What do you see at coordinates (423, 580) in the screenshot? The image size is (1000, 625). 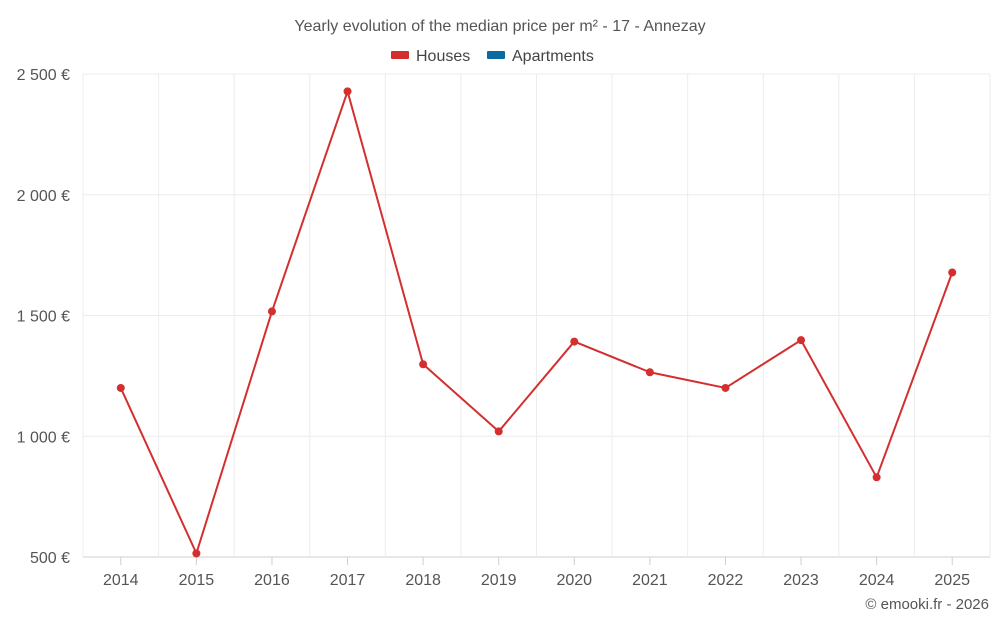 I see `x-tick-label: 2018` at bounding box center [423, 580].